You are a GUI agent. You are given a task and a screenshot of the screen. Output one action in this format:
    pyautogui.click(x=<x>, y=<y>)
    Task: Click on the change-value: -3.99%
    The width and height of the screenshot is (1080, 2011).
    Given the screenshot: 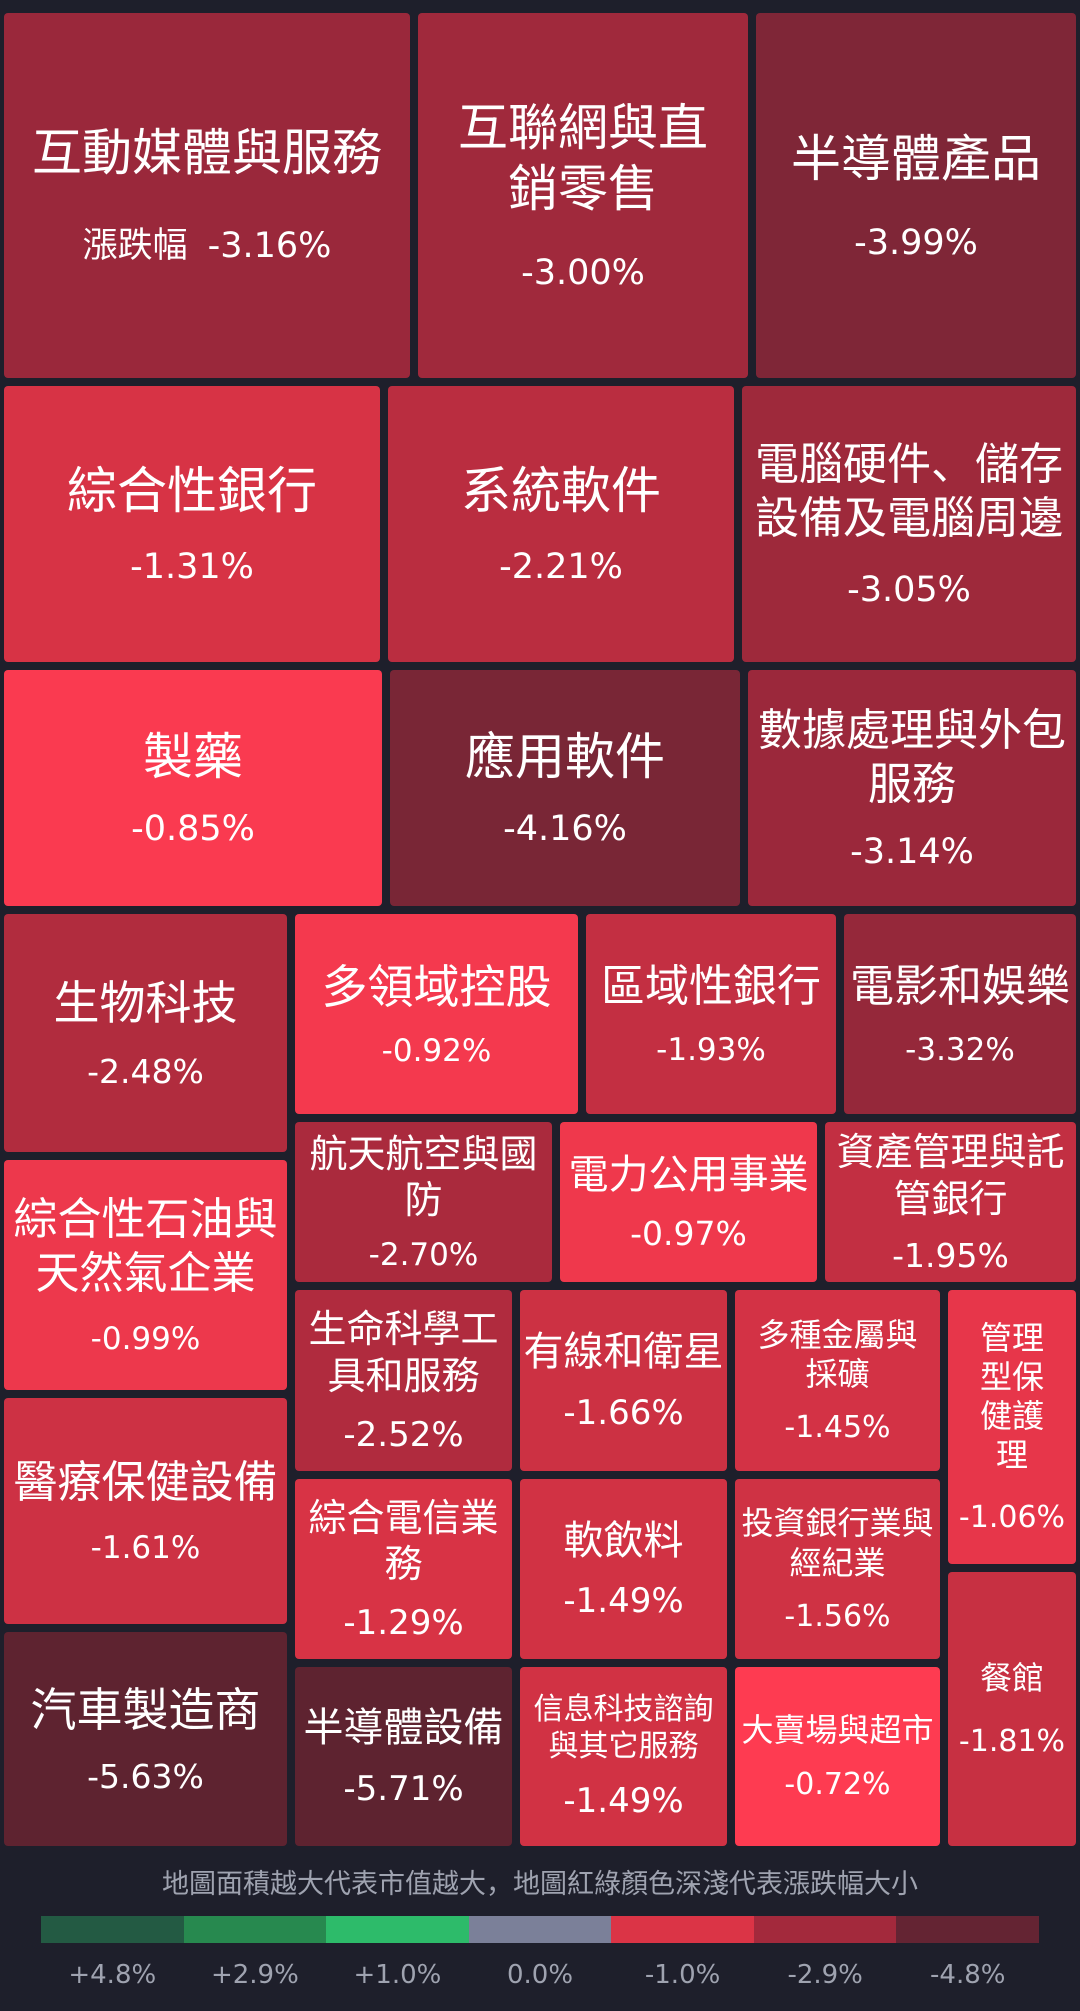 What is the action you would take?
    pyautogui.click(x=916, y=242)
    